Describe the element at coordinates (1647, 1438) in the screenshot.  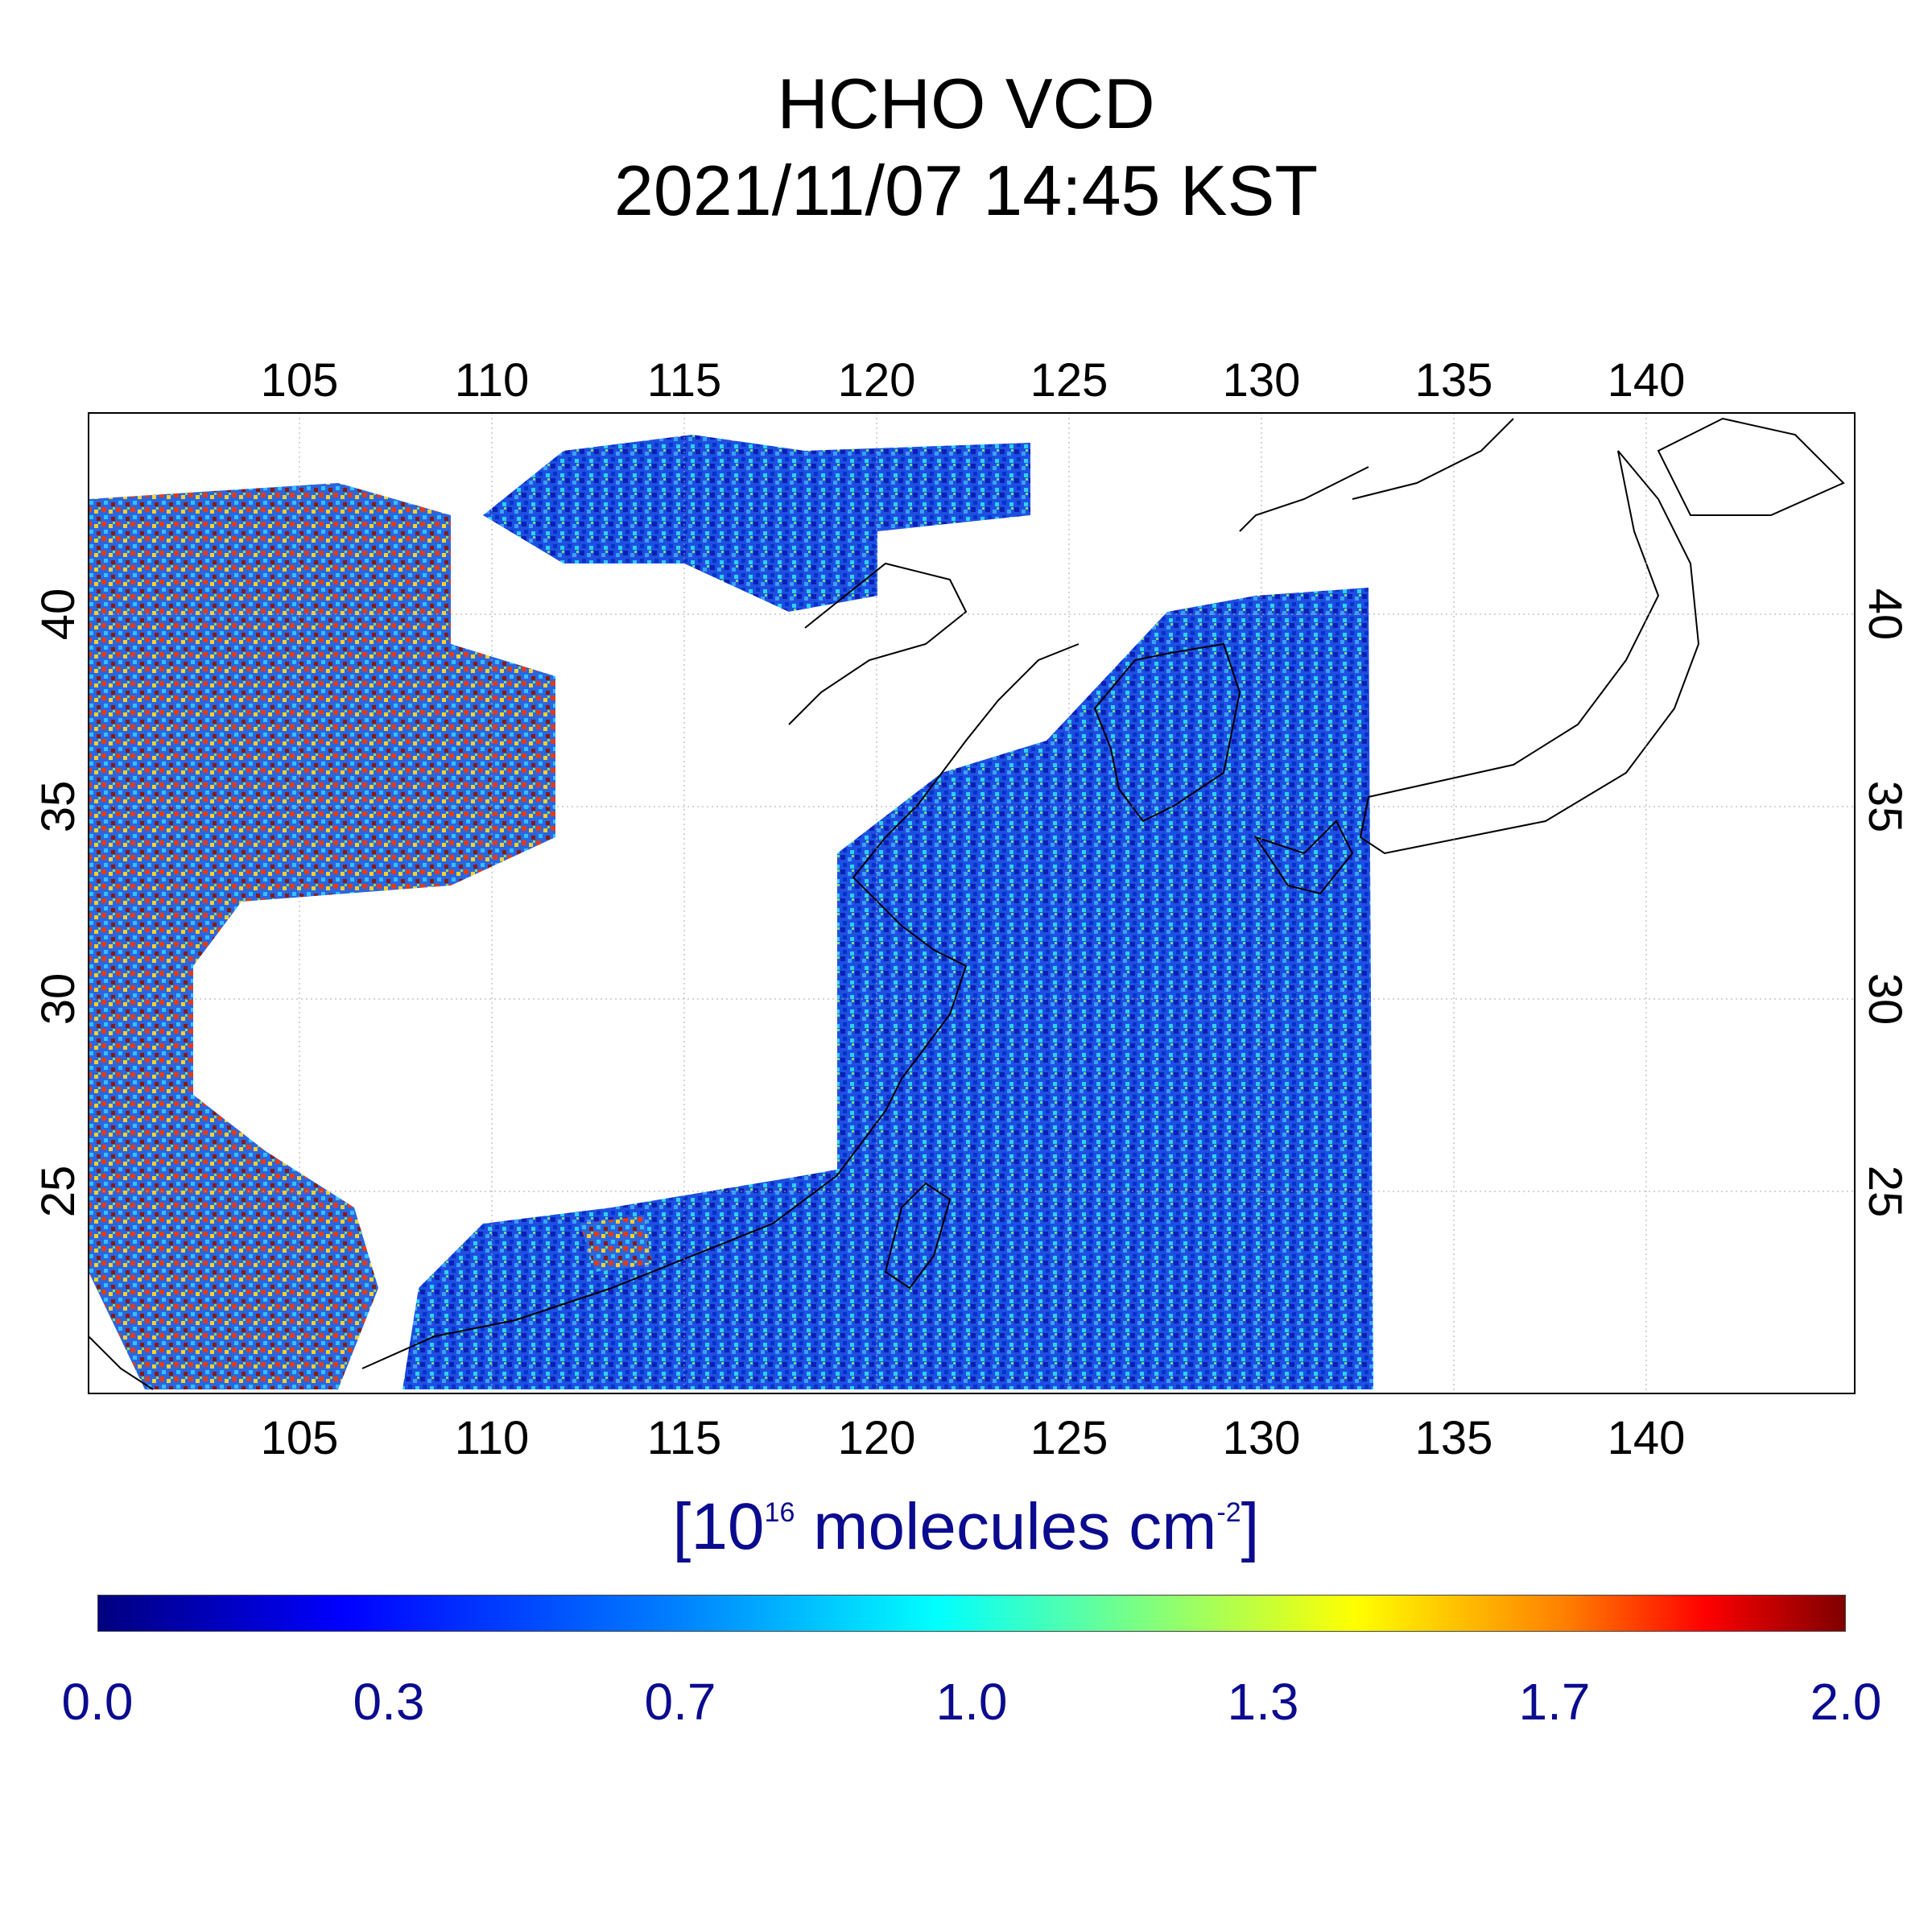
I see `x-tick-bottom: 140` at that location.